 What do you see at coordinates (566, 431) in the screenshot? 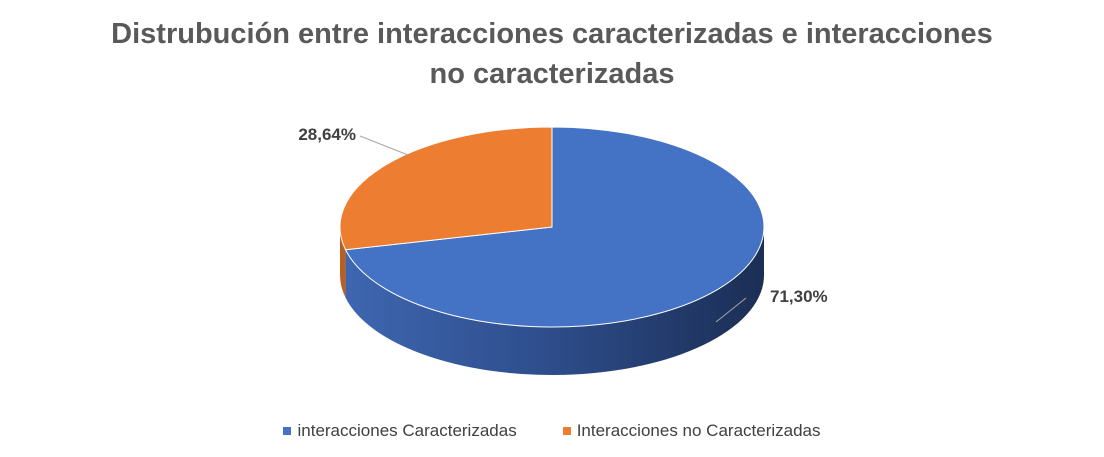
I see `legend-swatch-no-caracterizadas` at bounding box center [566, 431].